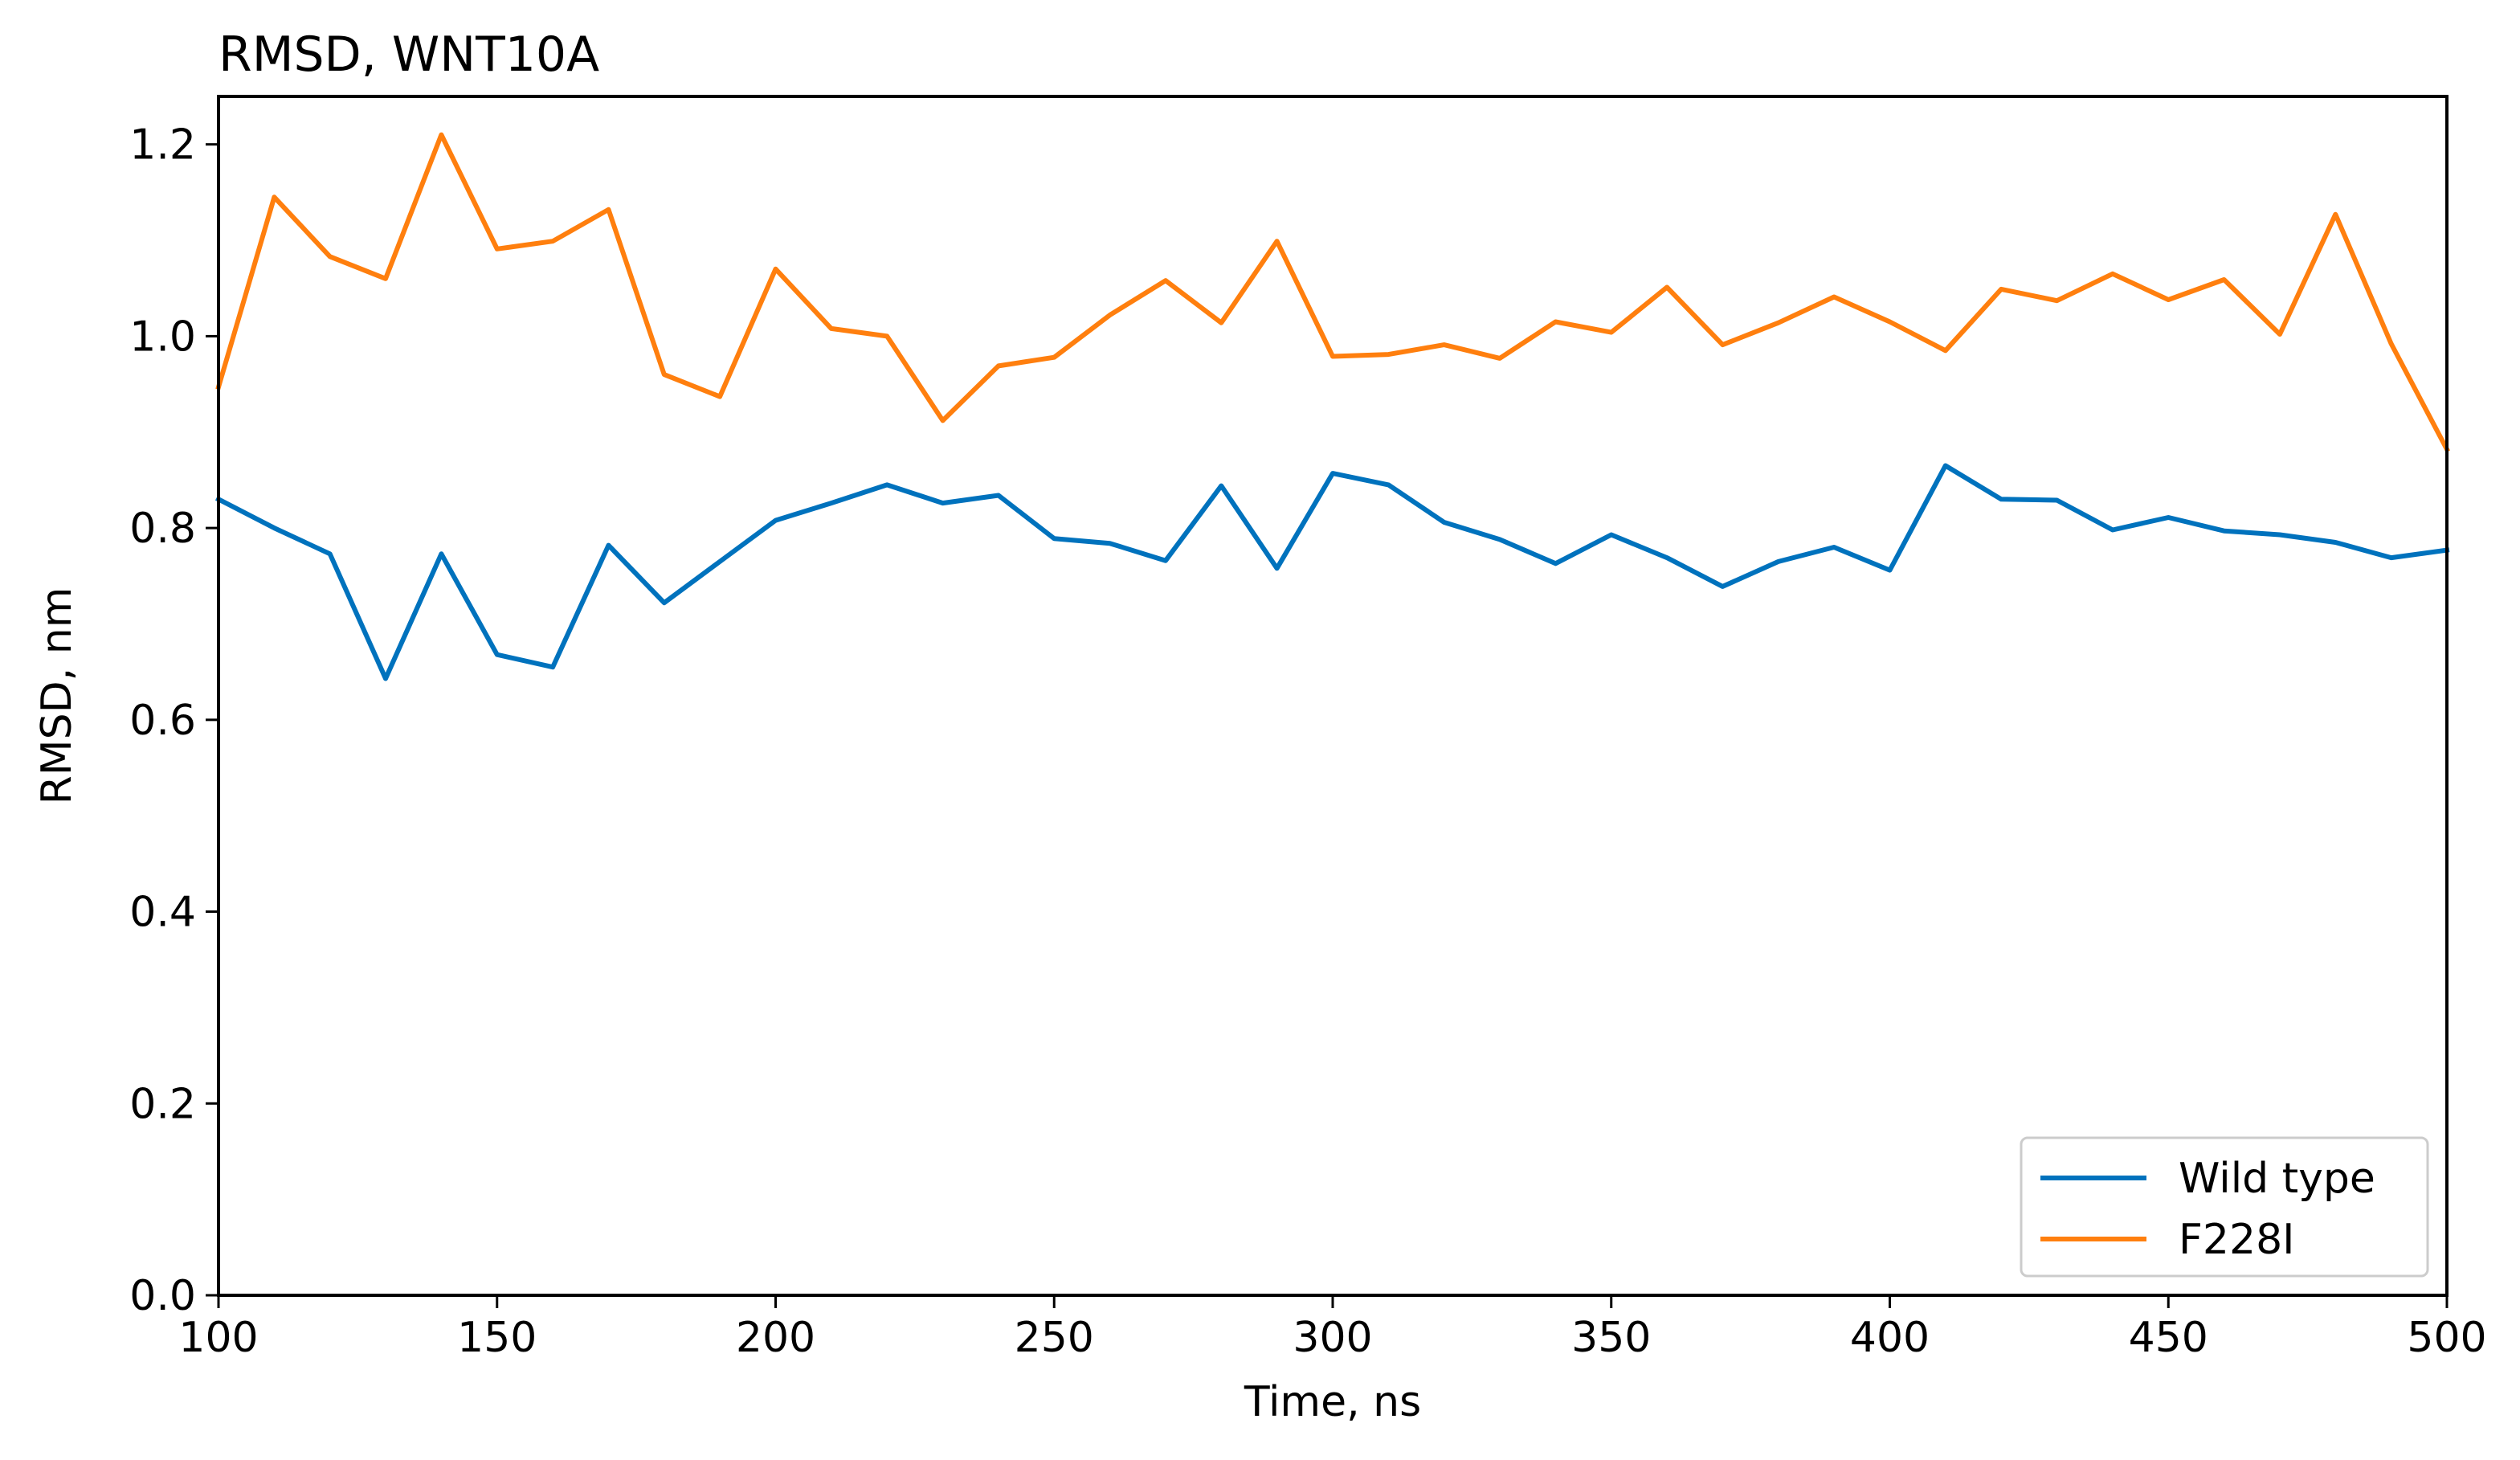  I want to click on x-tick-label: 250, so click(1054, 1338).